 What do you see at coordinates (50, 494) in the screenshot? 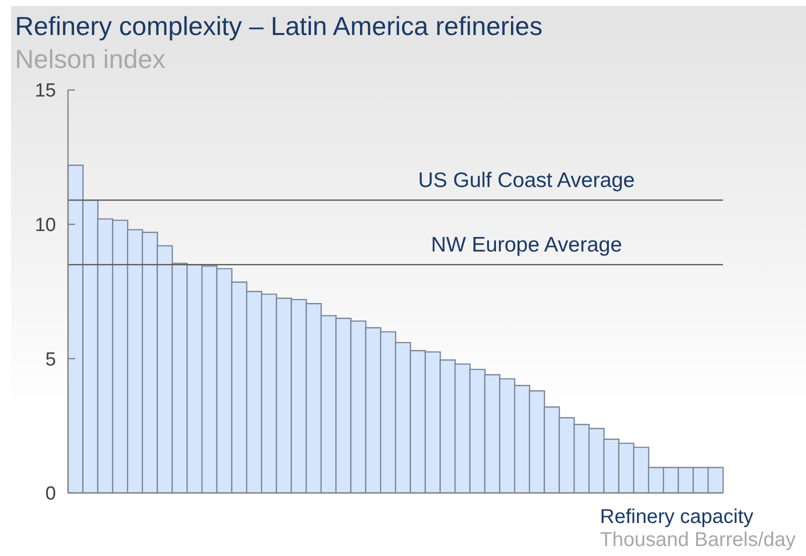
I see `y-tick-label: 0` at bounding box center [50, 494].